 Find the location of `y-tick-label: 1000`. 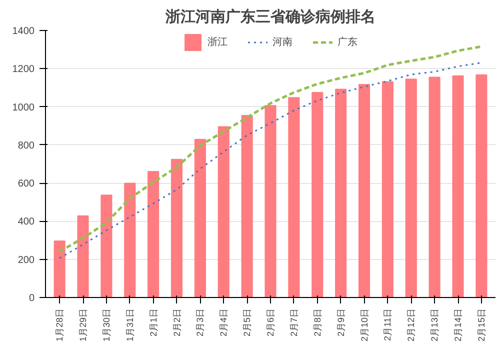

y-tick-label: 1000 is located at coordinates (23, 108).